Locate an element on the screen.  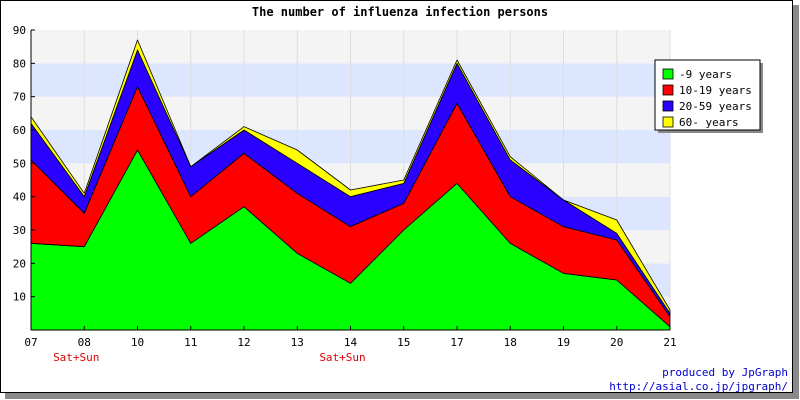
x-tick-label: 18 is located at coordinates (510, 342).